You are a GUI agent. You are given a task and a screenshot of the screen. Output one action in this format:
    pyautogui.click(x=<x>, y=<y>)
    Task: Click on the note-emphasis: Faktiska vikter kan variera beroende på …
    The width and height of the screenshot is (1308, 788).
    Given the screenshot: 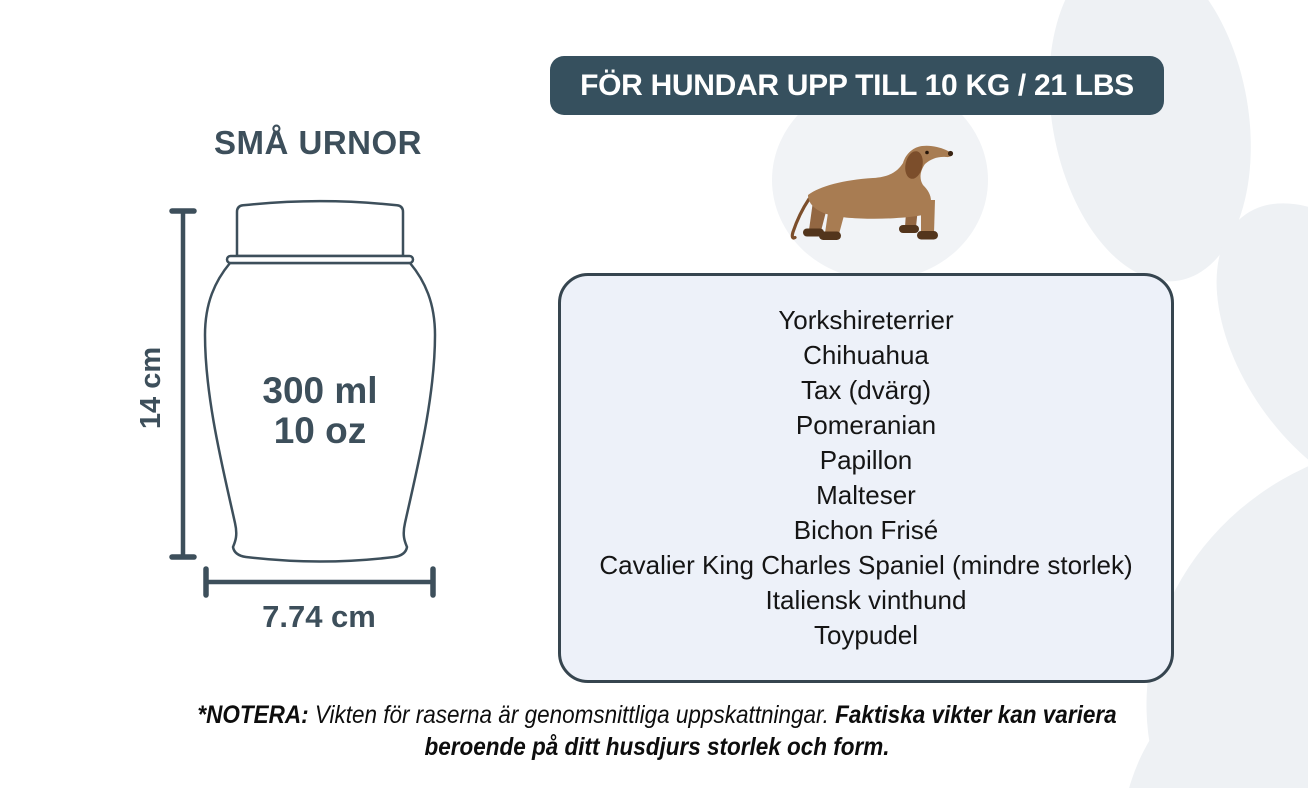 What is the action you would take?
    pyautogui.click(x=770, y=731)
    